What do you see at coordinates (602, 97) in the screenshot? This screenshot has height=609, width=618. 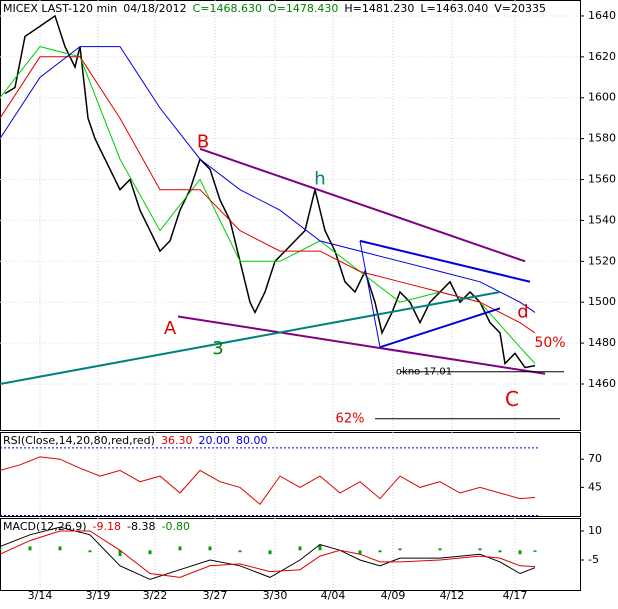 I see `y-tick-label: 1600` at bounding box center [602, 97].